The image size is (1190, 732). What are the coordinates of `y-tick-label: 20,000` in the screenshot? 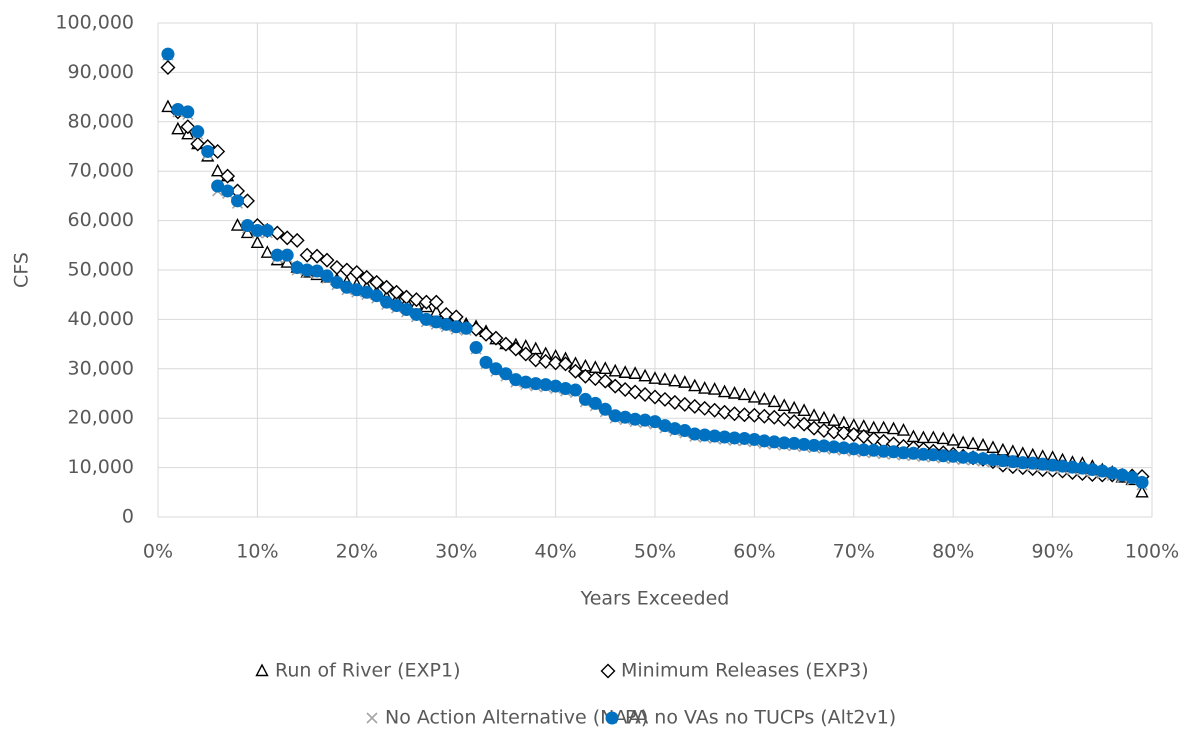 It's located at (101, 418).